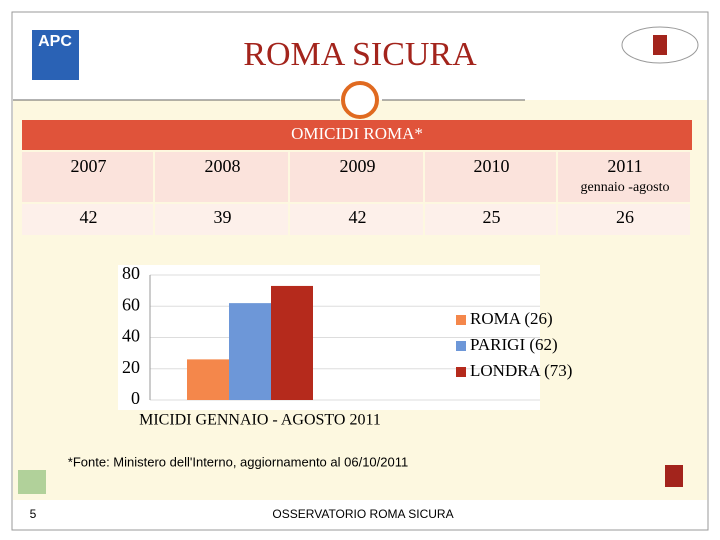  What do you see at coordinates (362, 514) in the screenshot?
I see `footer: OSSERVATORIO ROMA SICURA` at bounding box center [362, 514].